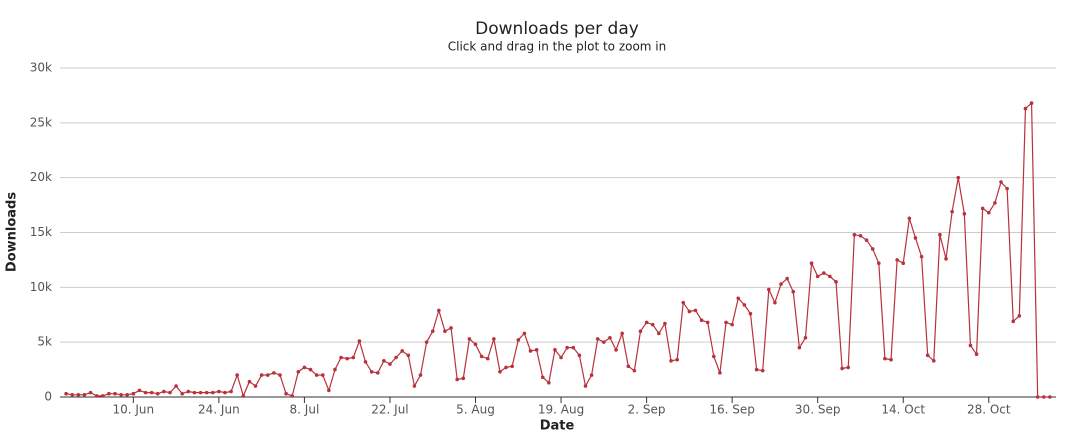  I want to click on chart-subtitle: Click and drag in the plot to zoom in, so click(557, 47).